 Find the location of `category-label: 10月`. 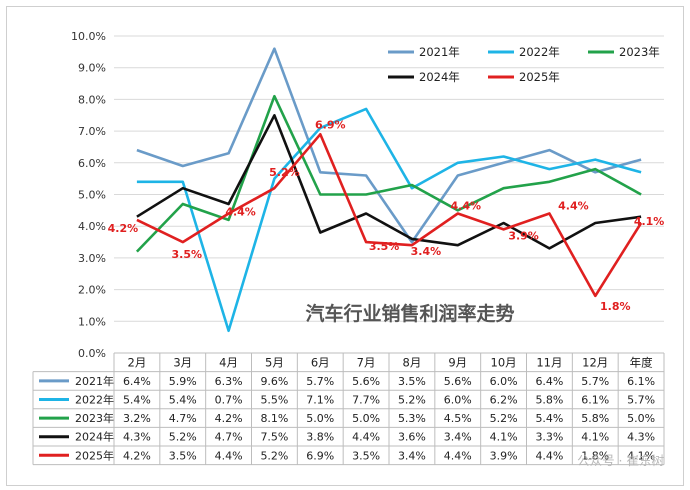

category-label: 10月 is located at coordinates (504, 362).